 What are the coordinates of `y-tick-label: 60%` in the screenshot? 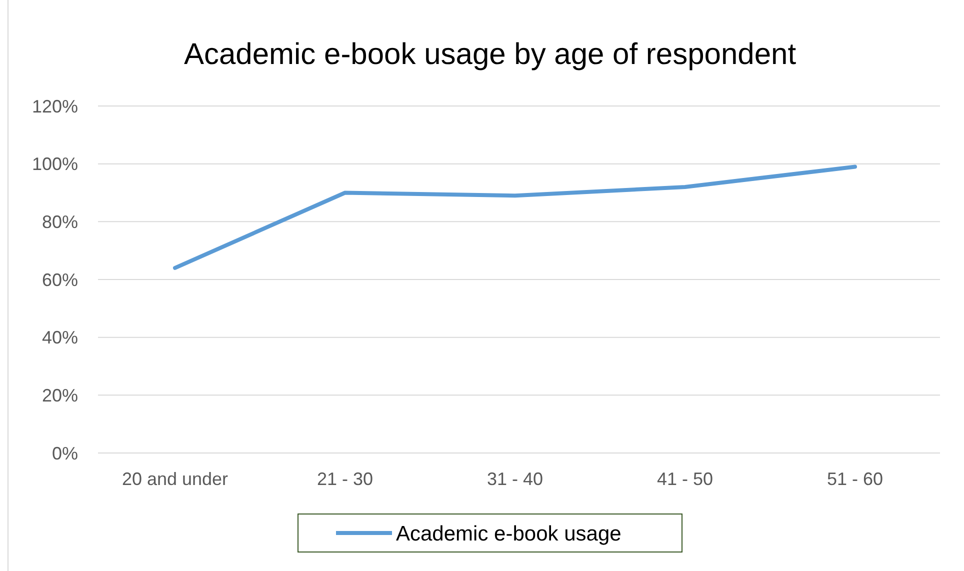 It's located at (60, 280).